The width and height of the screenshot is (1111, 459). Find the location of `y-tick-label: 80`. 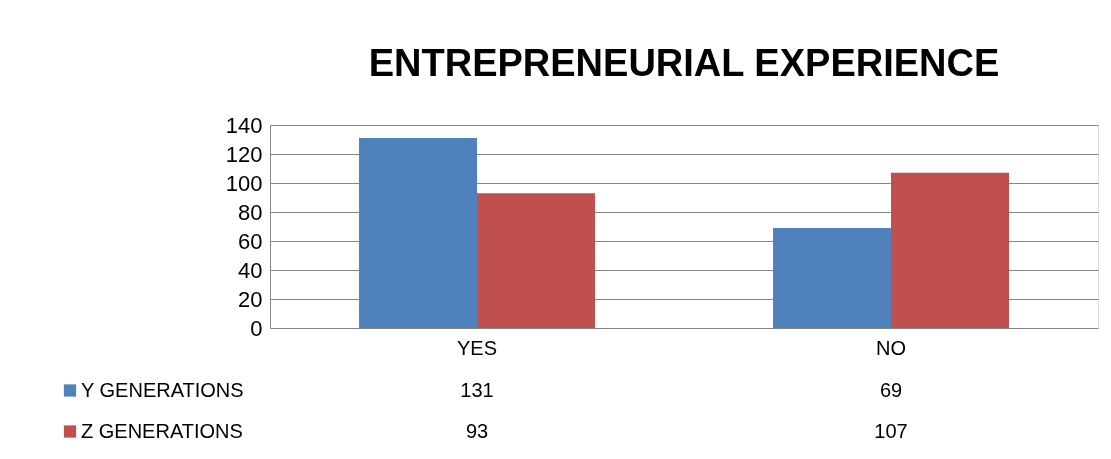

y-tick-label: 80 is located at coordinates (250, 212).